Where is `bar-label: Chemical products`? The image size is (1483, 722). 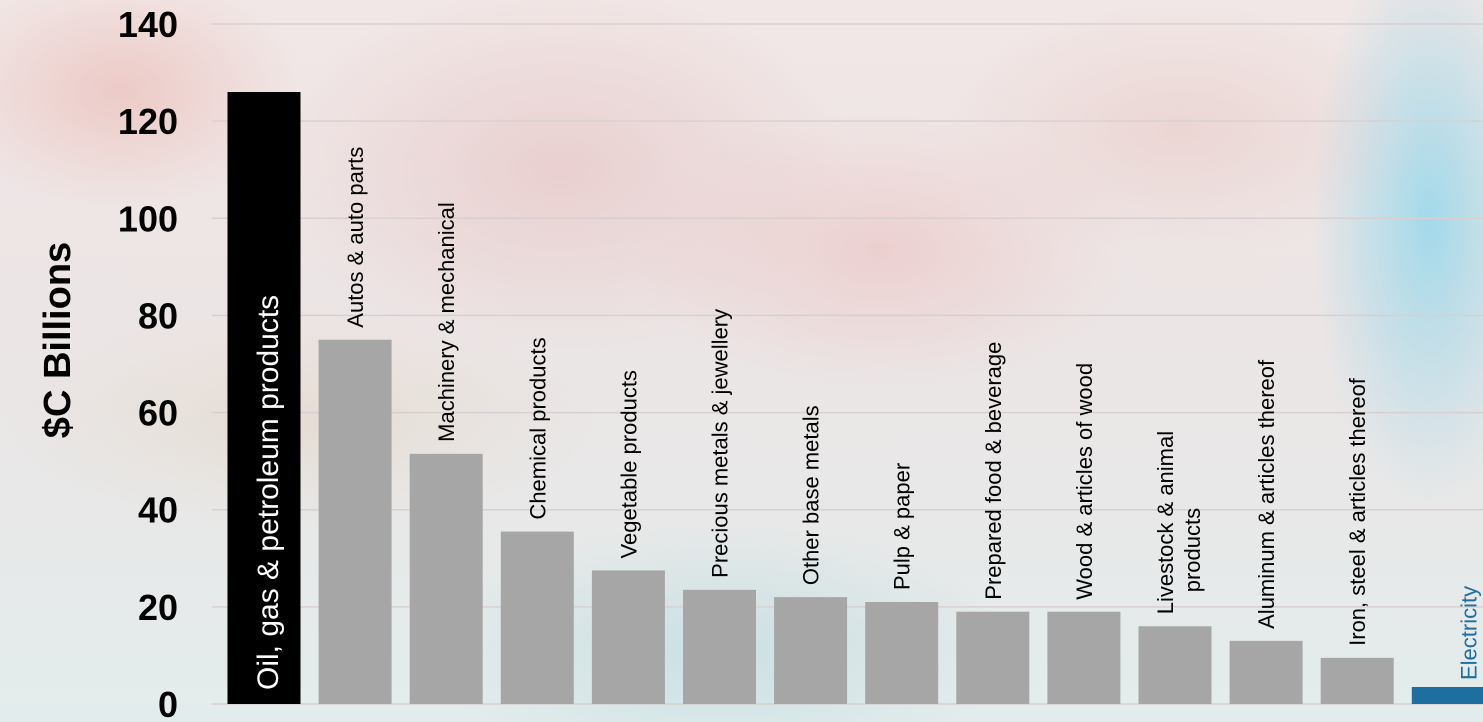 bar-label: Chemical products is located at coordinates (537, 428).